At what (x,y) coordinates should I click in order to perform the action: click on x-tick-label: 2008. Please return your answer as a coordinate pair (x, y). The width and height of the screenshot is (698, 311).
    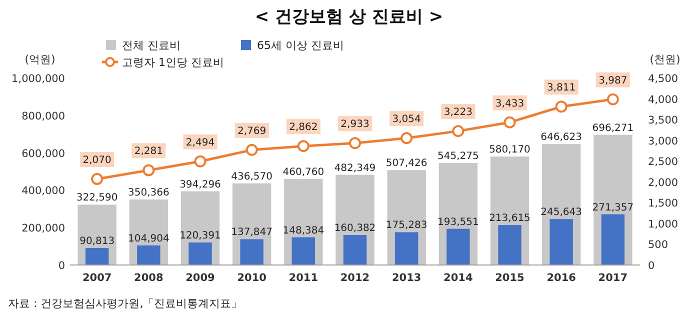
    Looking at the image, I should click on (149, 278).